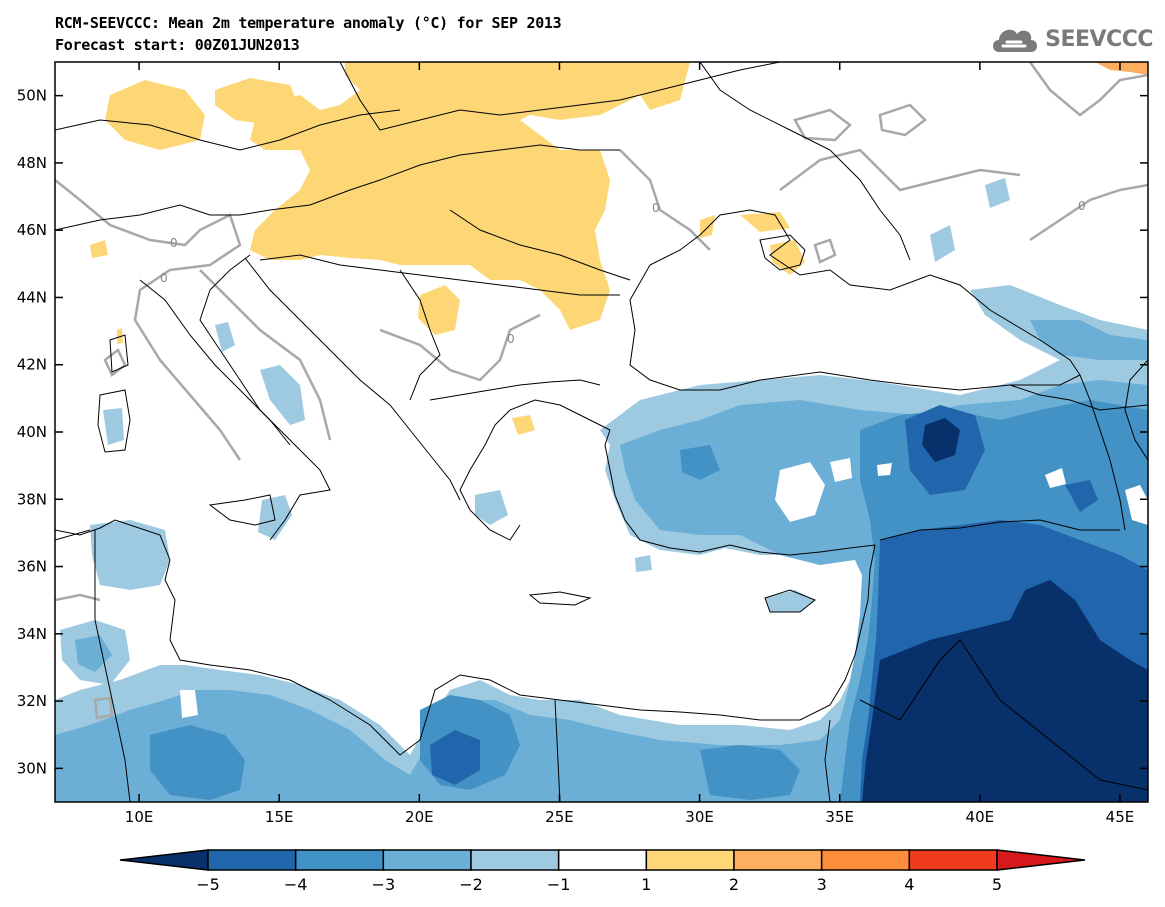 The height and width of the screenshot is (907, 1165). Describe the element at coordinates (884, 469) in the screenshot. I see `neutral-hole-anatolia-tiny` at that location.